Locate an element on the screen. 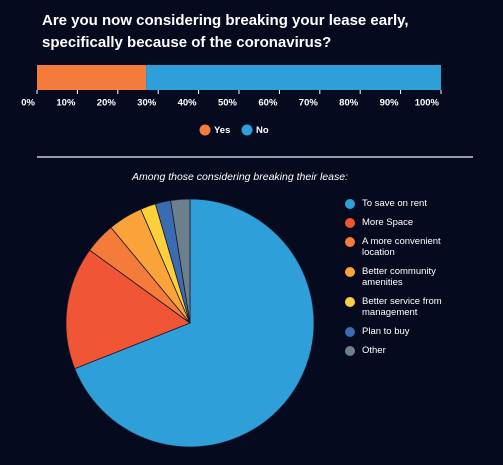 The width and height of the screenshot is (503, 465). legend-item: A more convenient location is located at coordinates (394, 247).